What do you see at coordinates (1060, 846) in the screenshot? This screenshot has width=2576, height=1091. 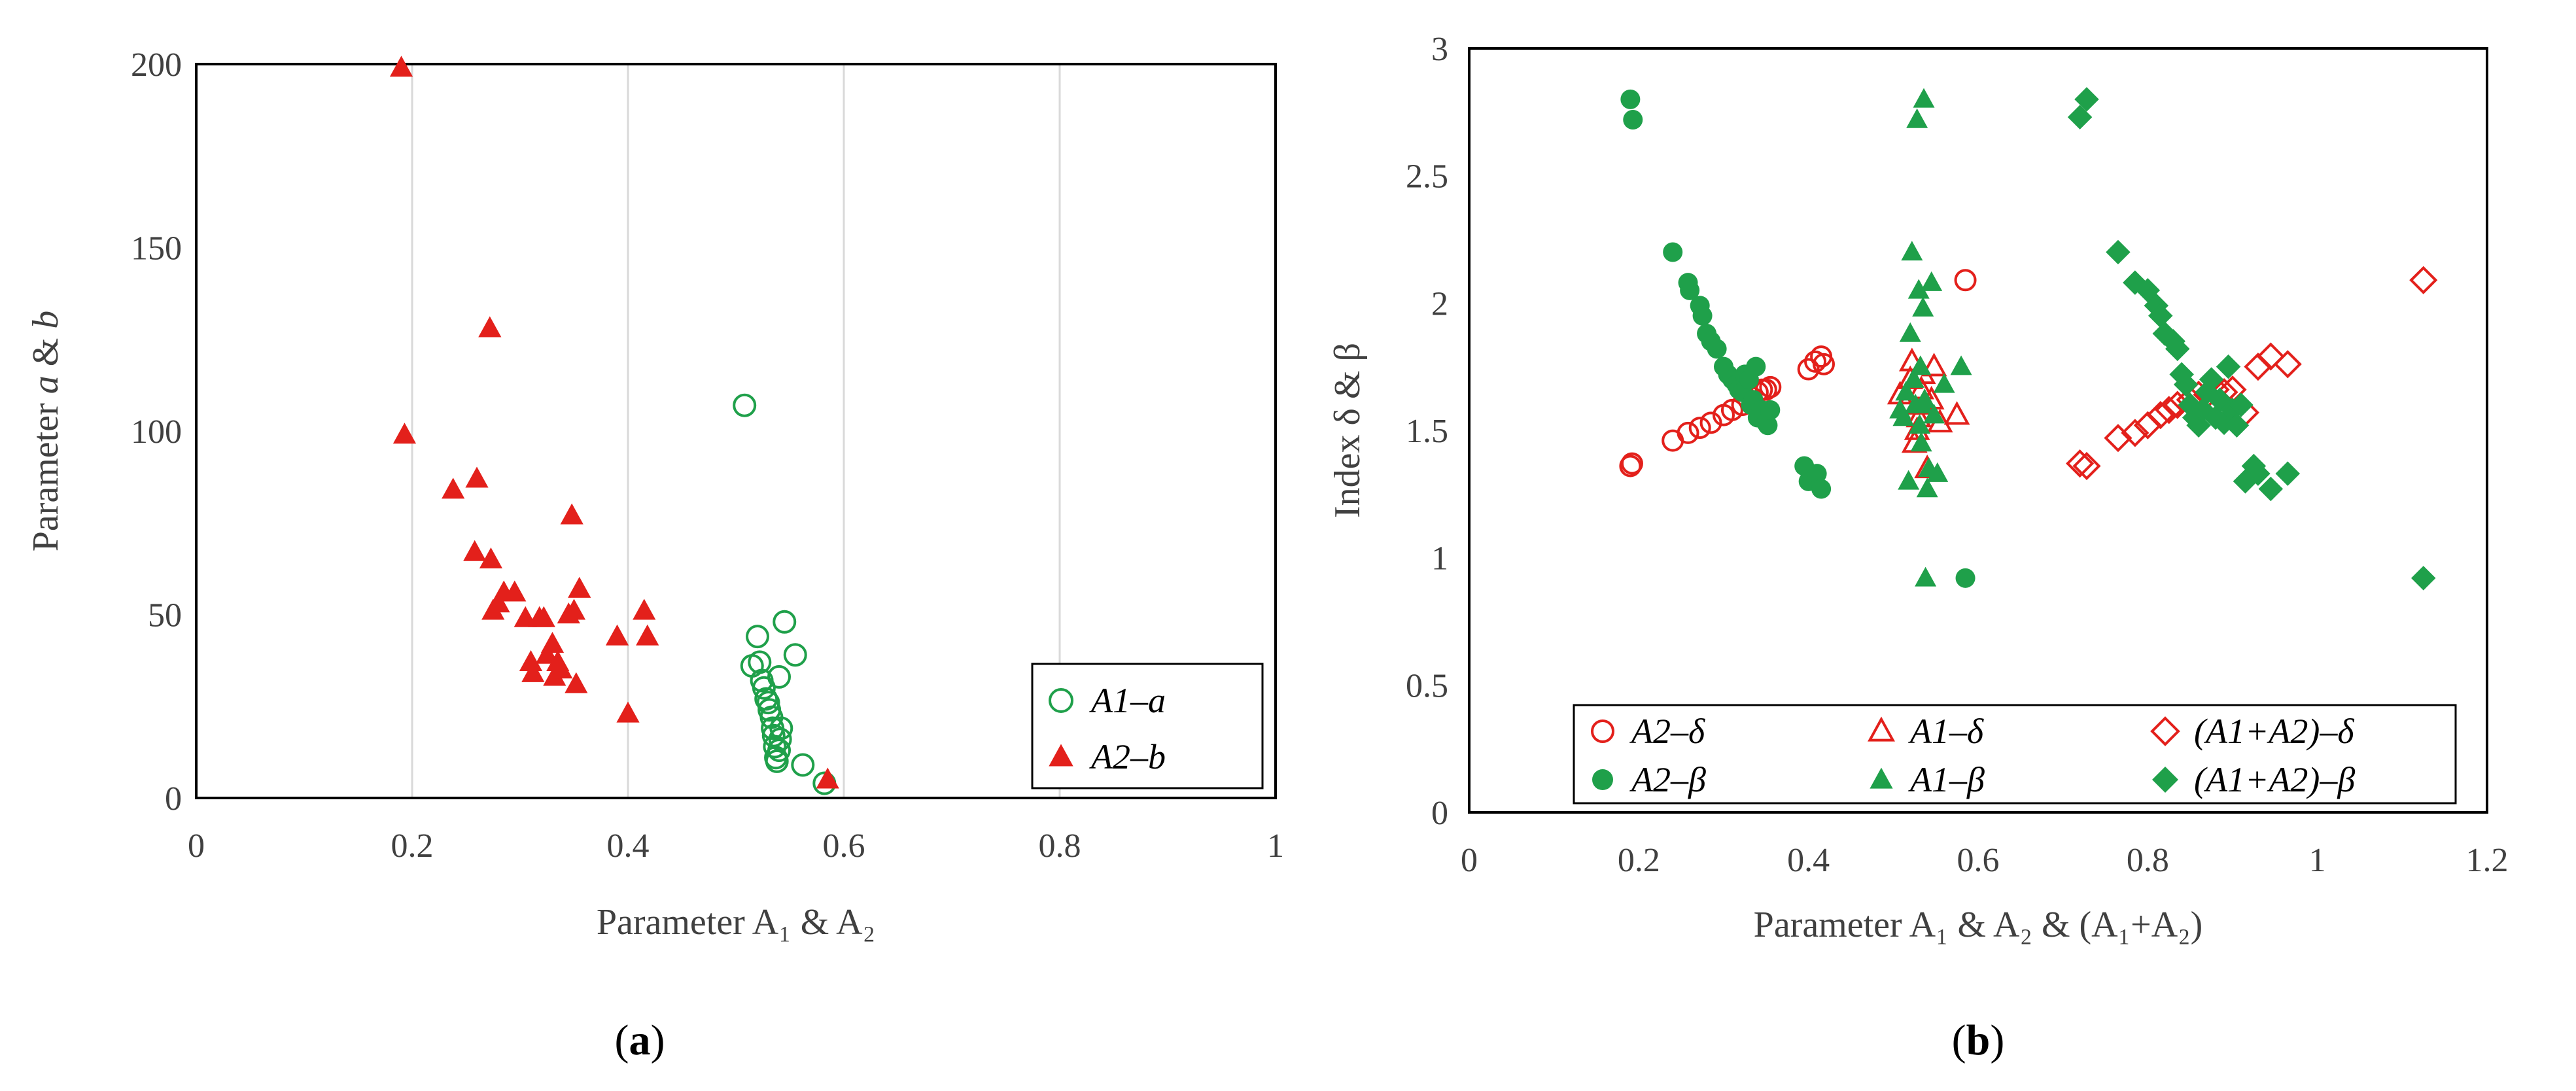 I see `chart-a-x-tick-label: 0.8` at bounding box center [1060, 846].